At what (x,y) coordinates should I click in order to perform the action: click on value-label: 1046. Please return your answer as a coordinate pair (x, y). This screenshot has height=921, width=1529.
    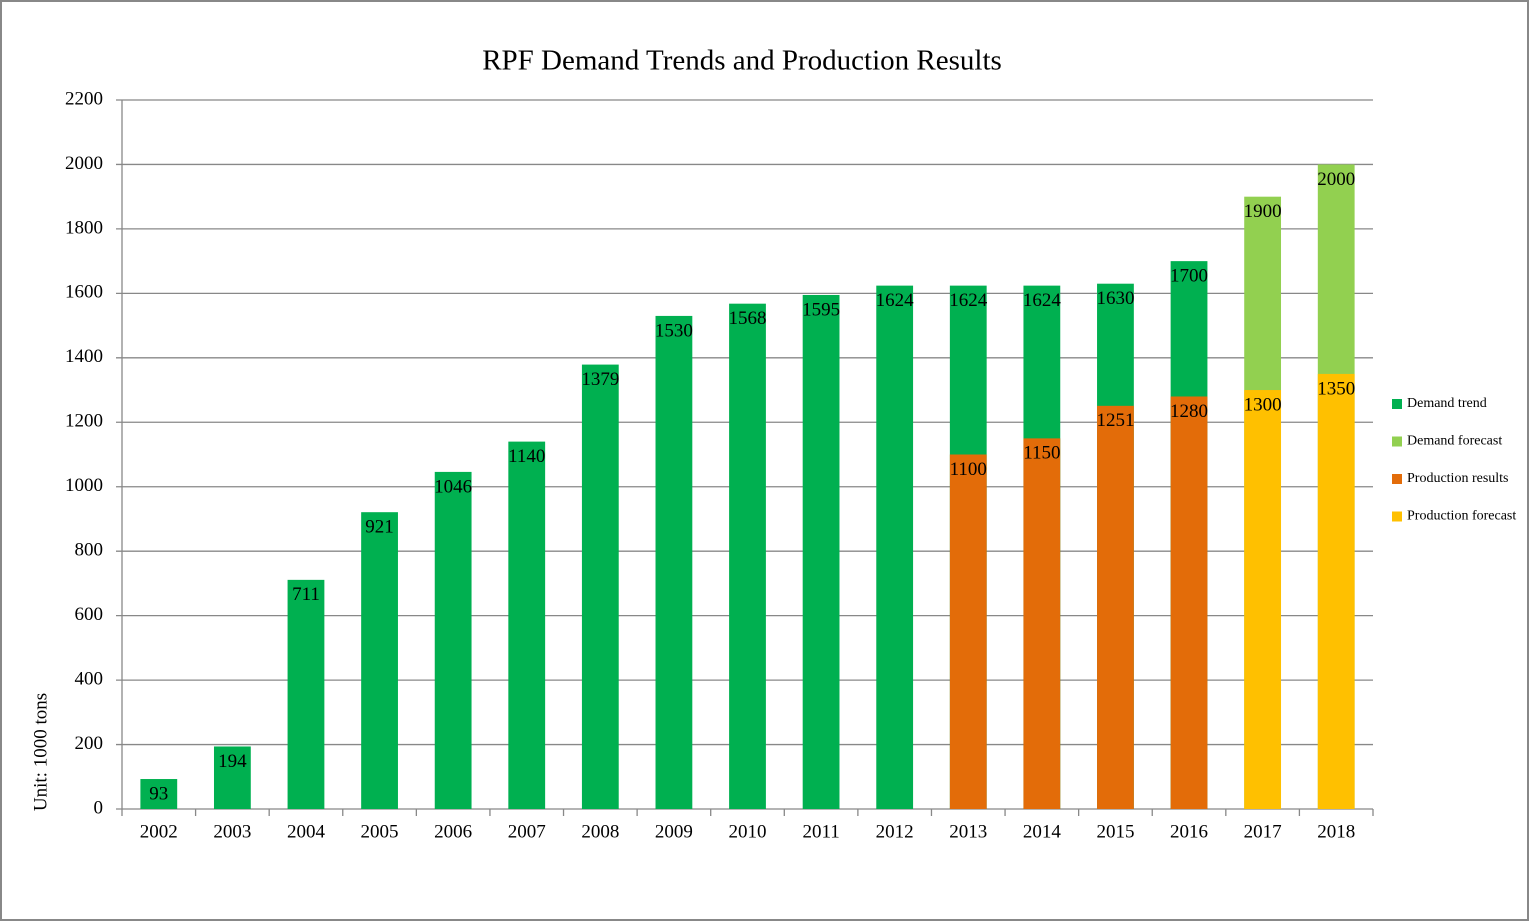
    Looking at the image, I should click on (453, 486).